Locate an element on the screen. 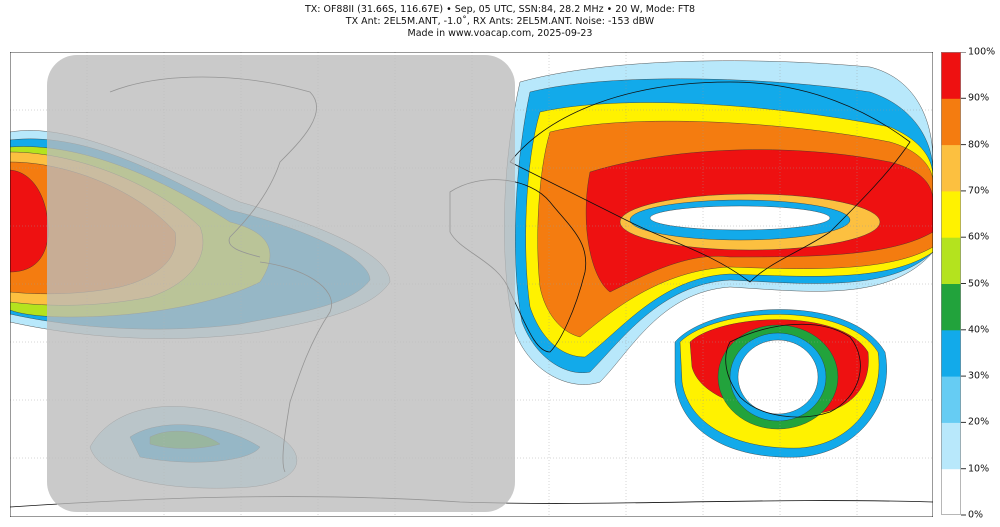 The image size is (1000, 527). colorbar-label: 80% is located at coordinates (979, 145).